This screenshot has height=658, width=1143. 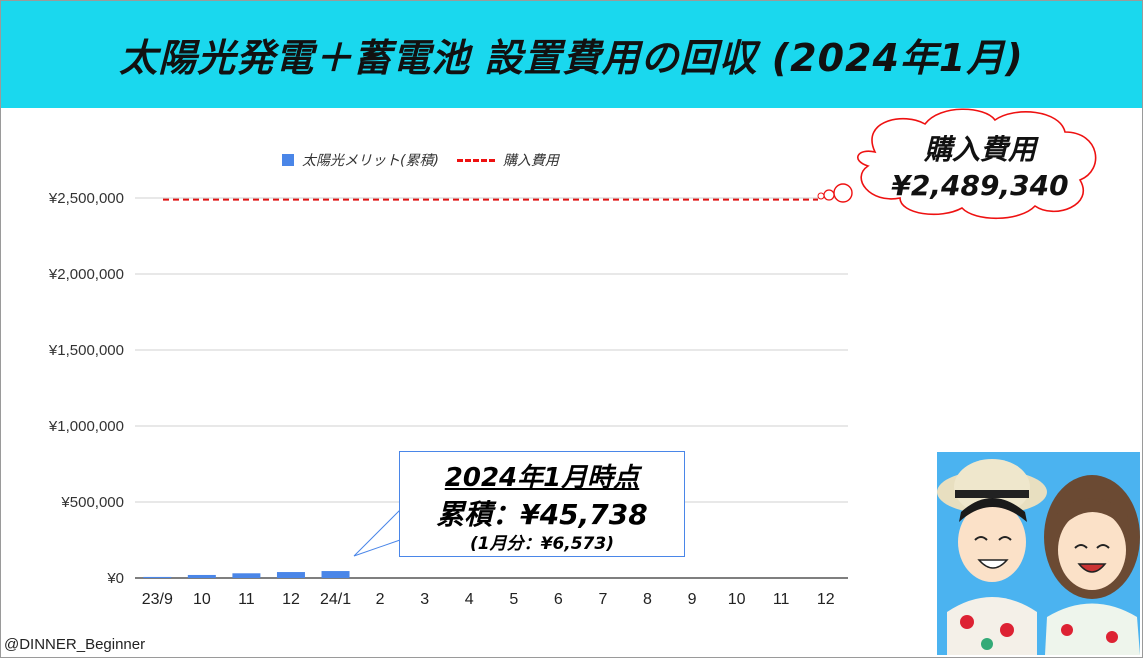 What do you see at coordinates (157, 599) in the screenshot?
I see `x-tick-label: 23/9` at bounding box center [157, 599].